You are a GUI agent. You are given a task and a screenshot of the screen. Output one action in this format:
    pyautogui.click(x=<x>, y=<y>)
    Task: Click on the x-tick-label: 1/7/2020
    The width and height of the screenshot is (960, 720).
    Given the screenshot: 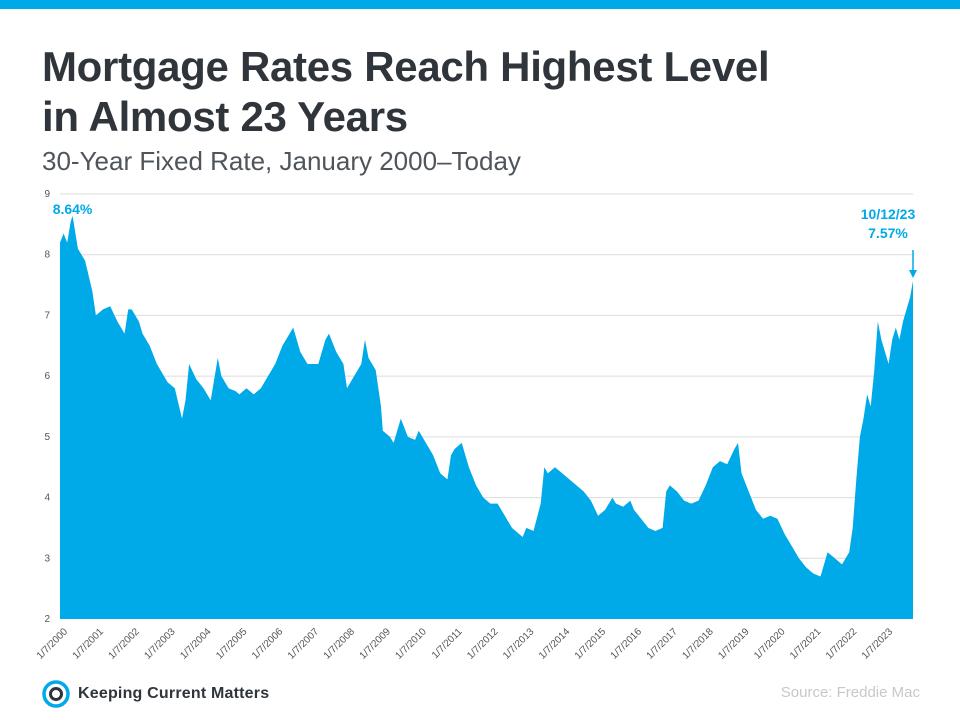 What is the action you would take?
    pyautogui.click(x=770, y=644)
    